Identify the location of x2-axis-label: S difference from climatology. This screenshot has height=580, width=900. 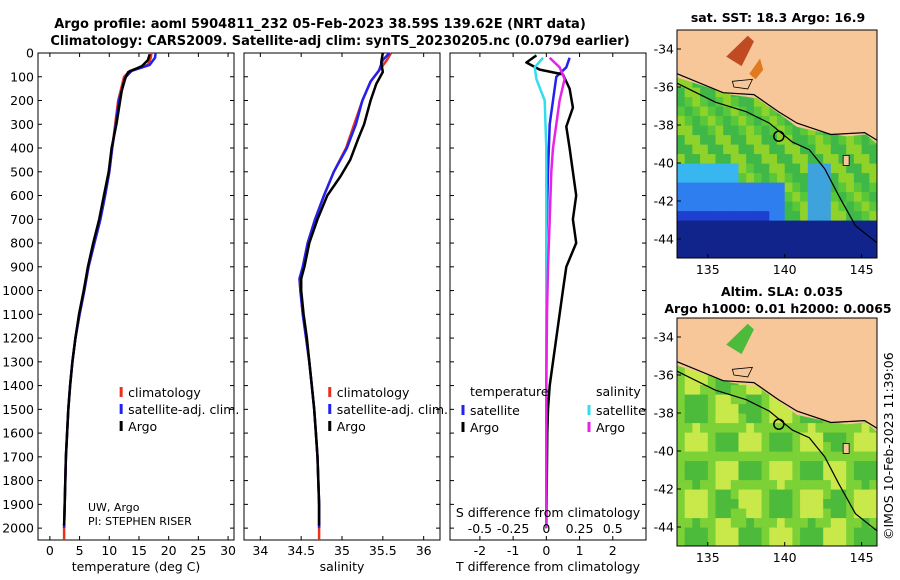
(548, 512).